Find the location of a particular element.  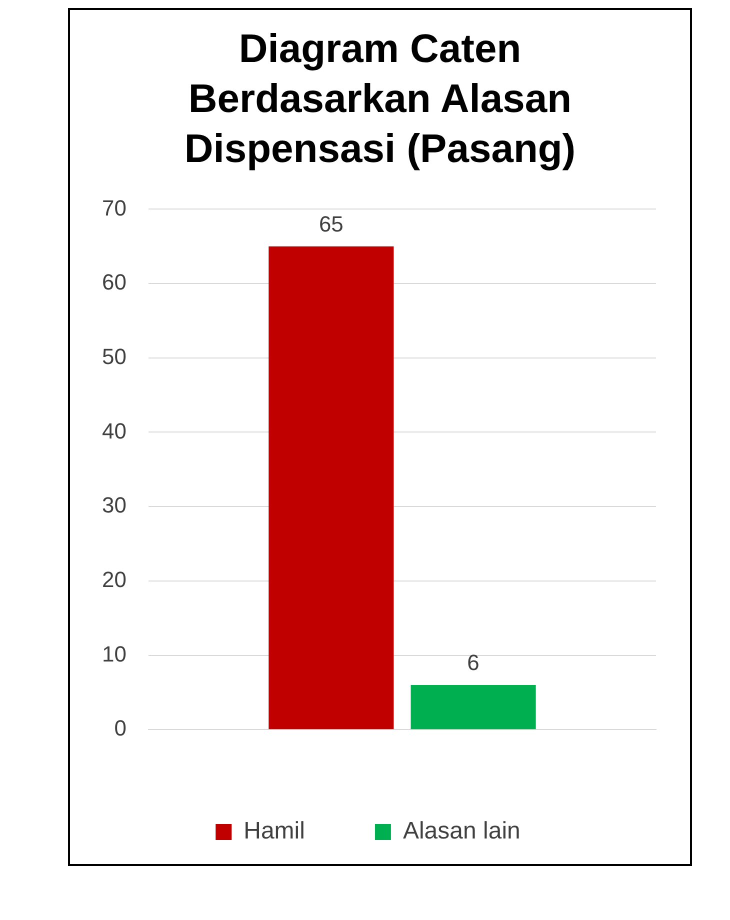

y-tick-label: 30 is located at coordinates (114, 505).